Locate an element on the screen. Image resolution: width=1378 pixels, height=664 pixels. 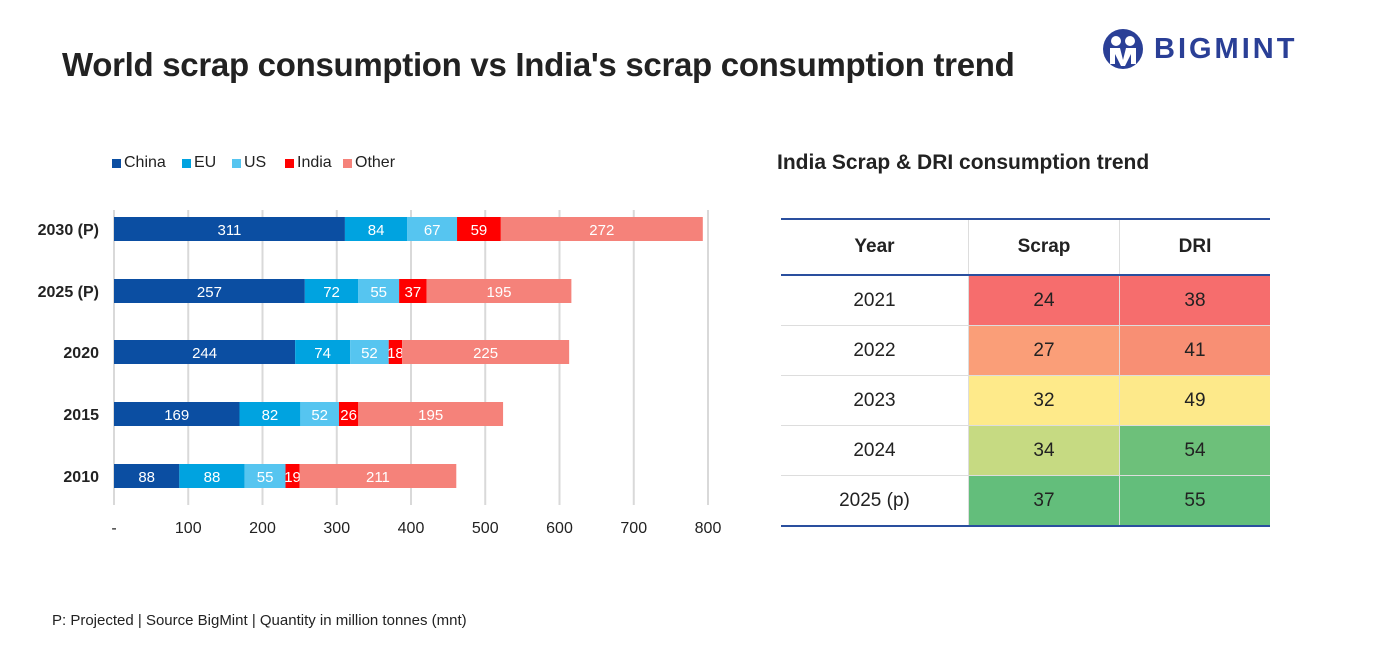
legend-item-china: China is located at coordinates (139, 163).